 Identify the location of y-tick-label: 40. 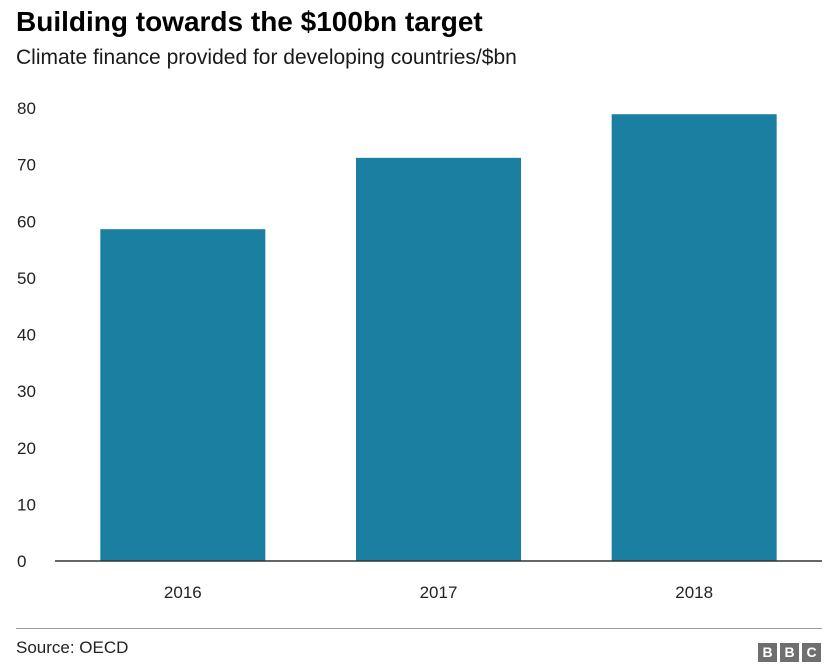
(26, 335).